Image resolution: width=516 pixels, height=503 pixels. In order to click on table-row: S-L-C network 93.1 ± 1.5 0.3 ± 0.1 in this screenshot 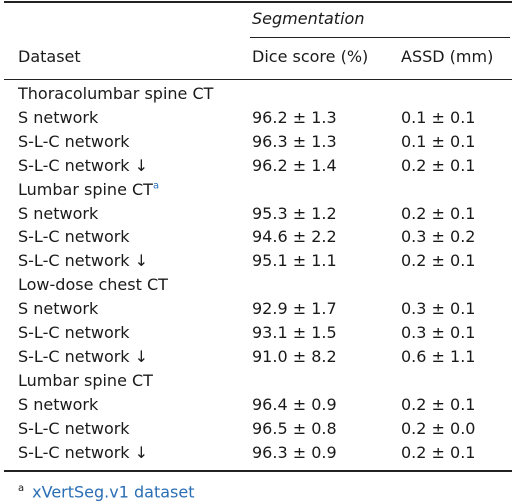, I will do `click(258, 334)`.